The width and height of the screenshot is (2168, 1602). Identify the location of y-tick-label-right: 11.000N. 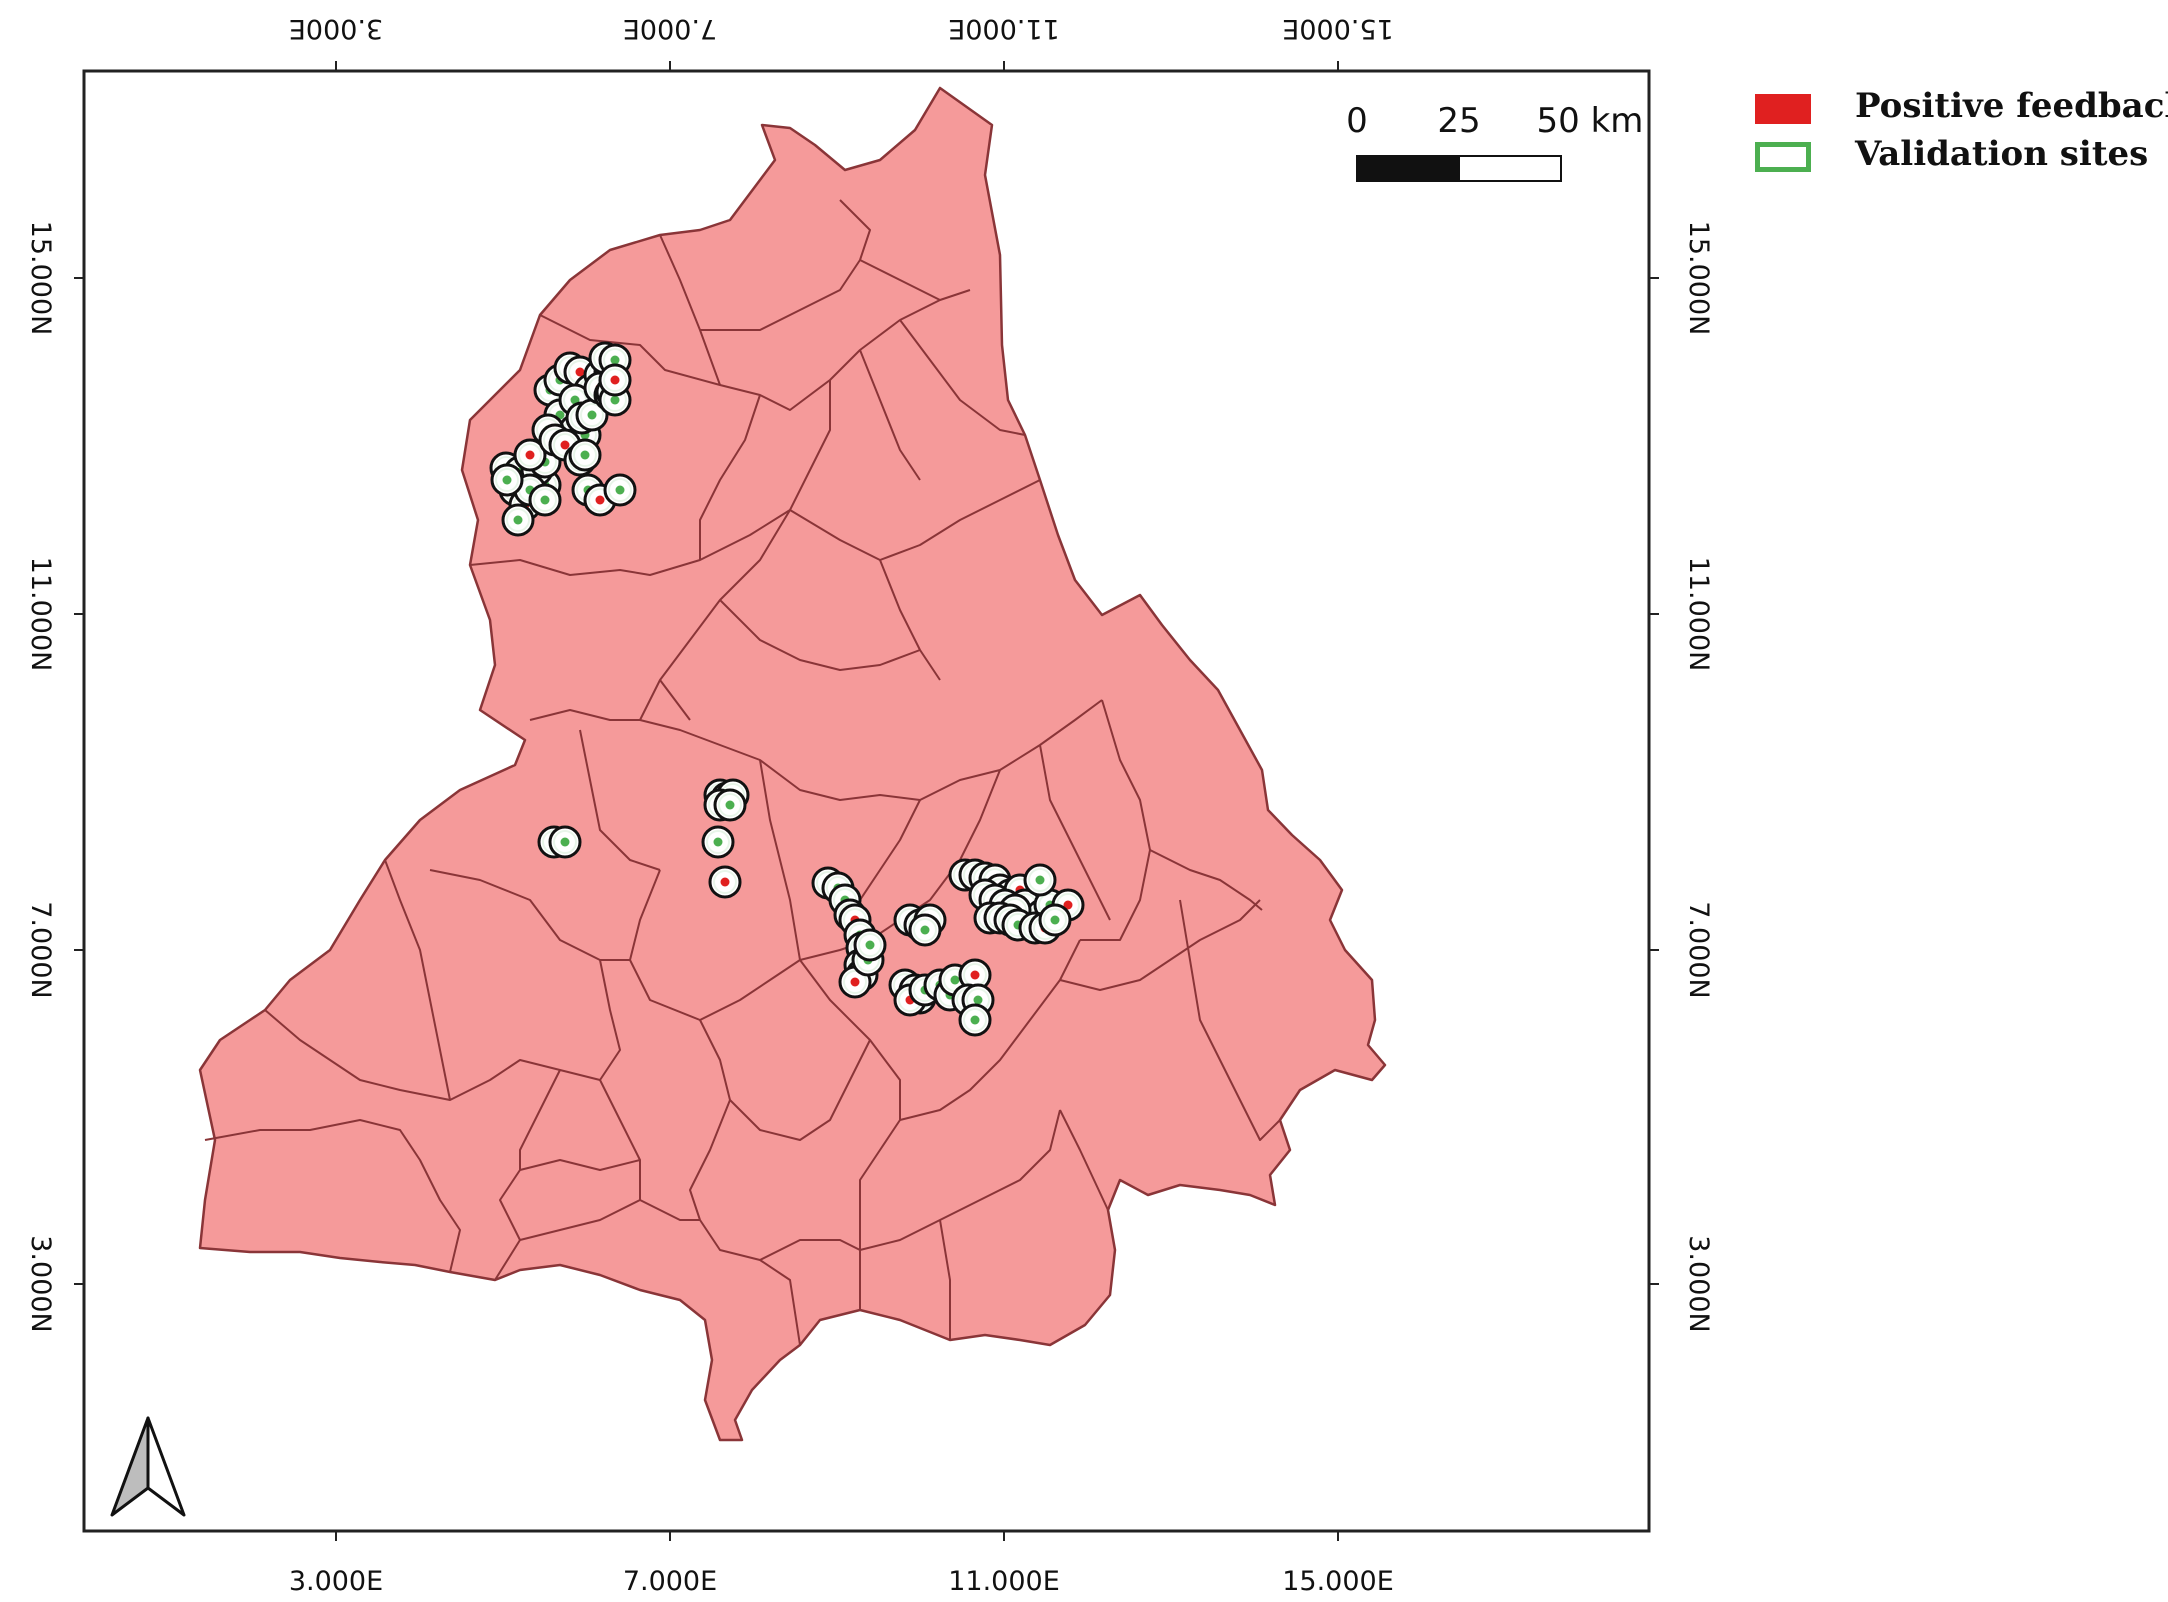
(1698, 614).